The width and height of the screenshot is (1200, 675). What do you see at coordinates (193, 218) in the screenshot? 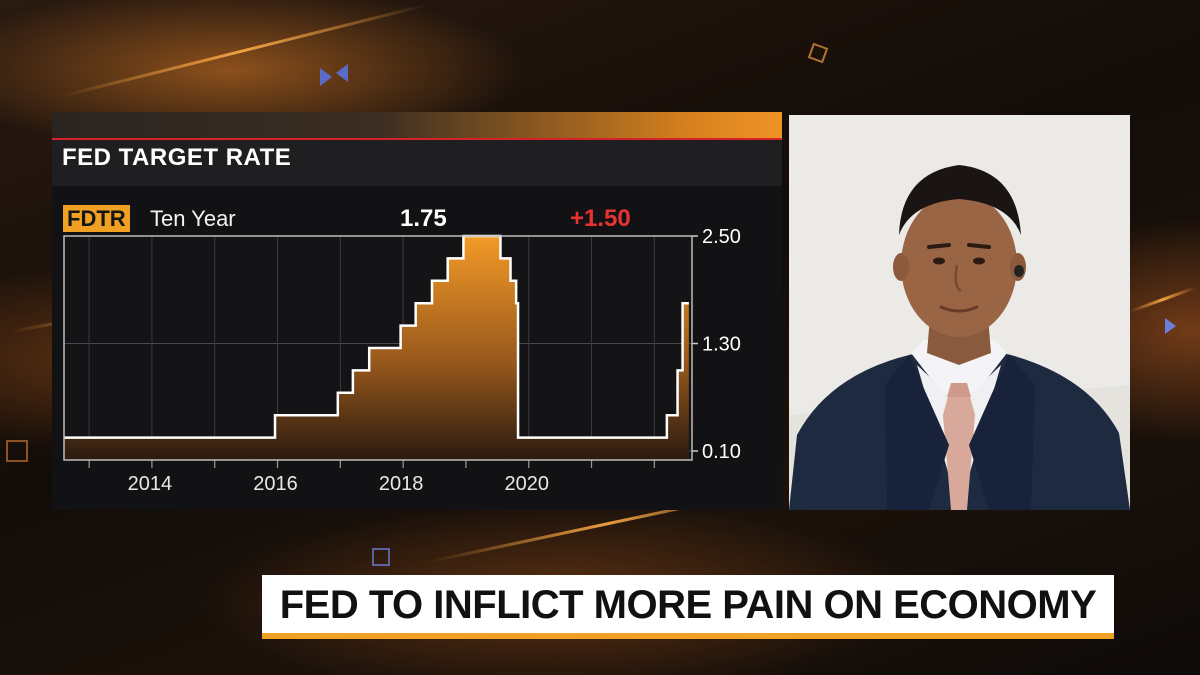
I see `period-label: Ten Year` at bounding box center [193, 218].